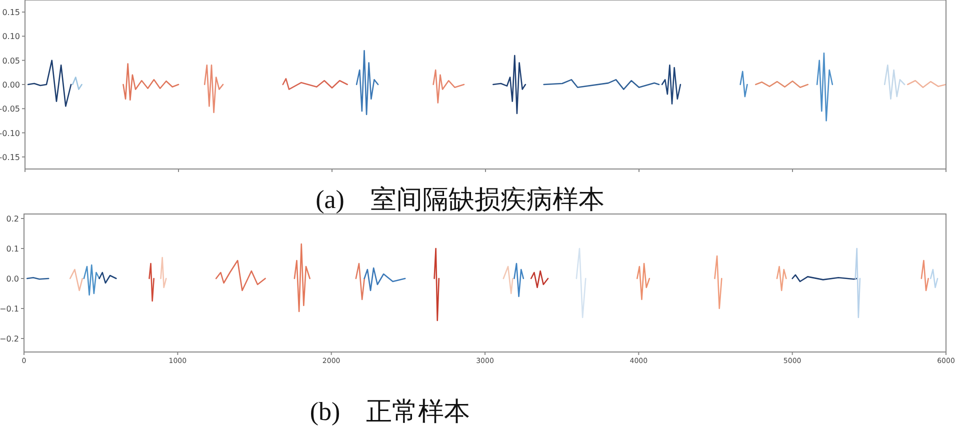  Describe the element at coordinates (9, 339) in the screenshot. I see `y-tick-label: −0.2` at that location.